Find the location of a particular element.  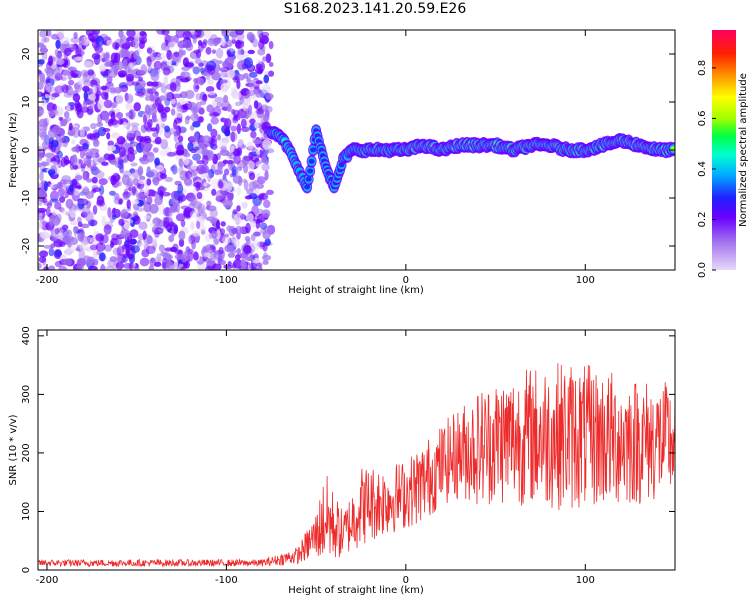

heatmap-y-tick-label: -20 is located at coordinates (26, 246).